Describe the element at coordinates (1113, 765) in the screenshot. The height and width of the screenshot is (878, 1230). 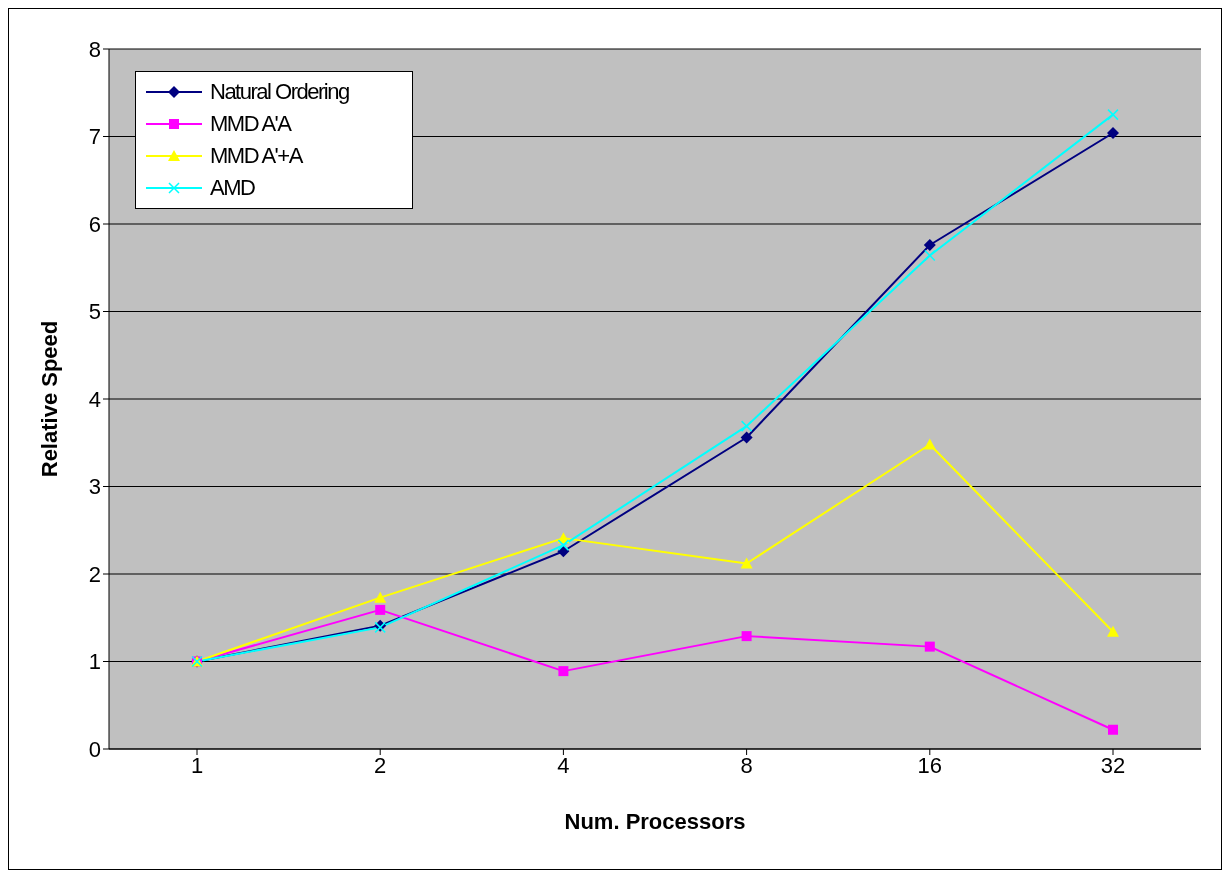
I see `x-tick-label: 32` at that location.